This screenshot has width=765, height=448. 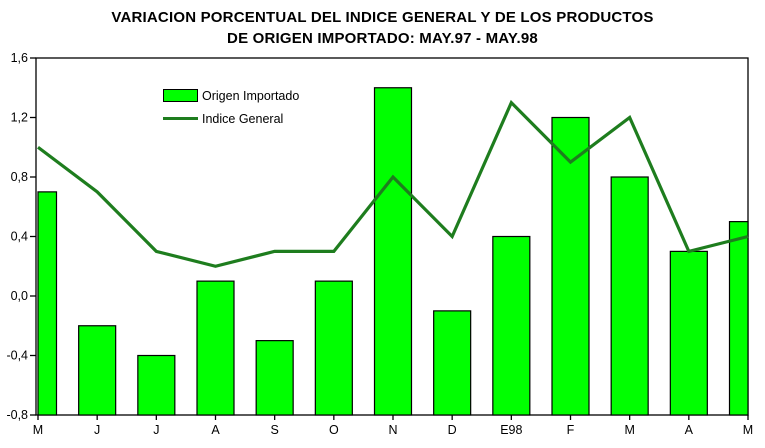 What do you see at coordinates (392, 430) in the screenshot?
I see `x-tick-label: N` at bounding box center [392, 430].